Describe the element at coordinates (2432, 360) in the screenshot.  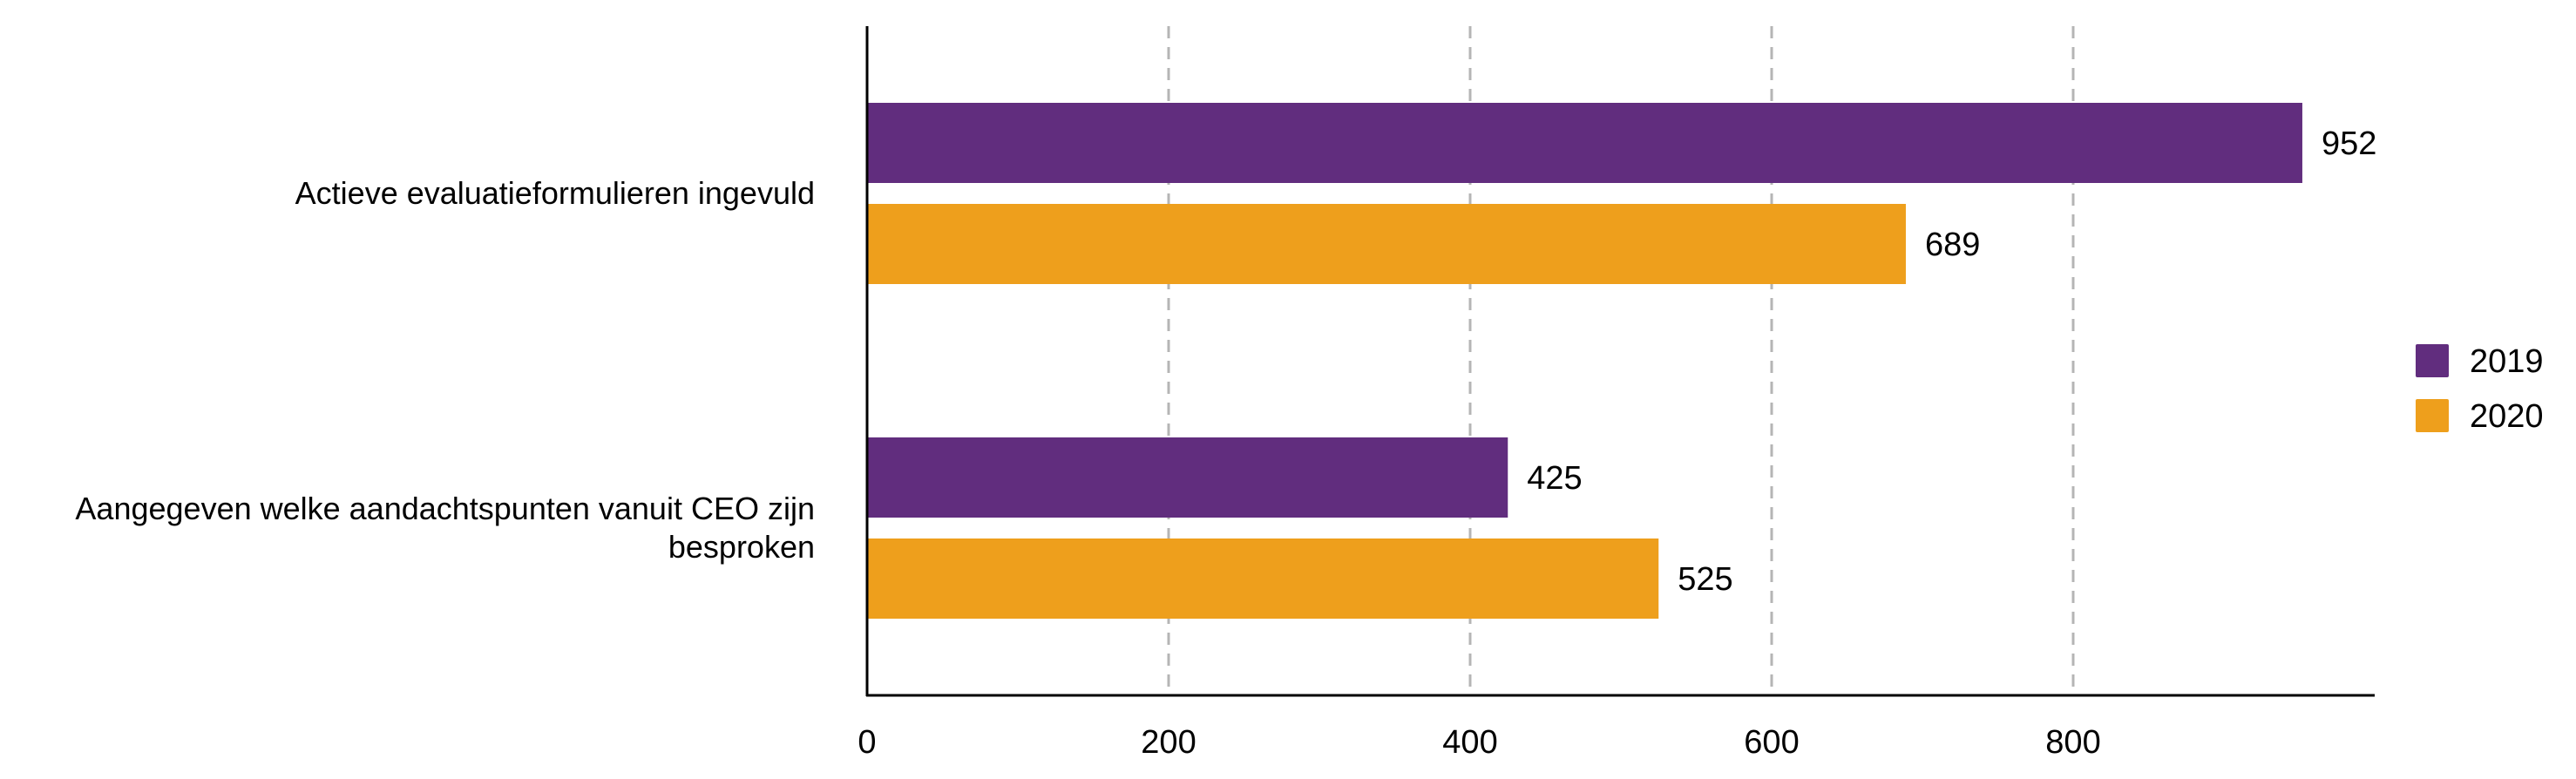
I see `legend-swatch-2019` at that location.